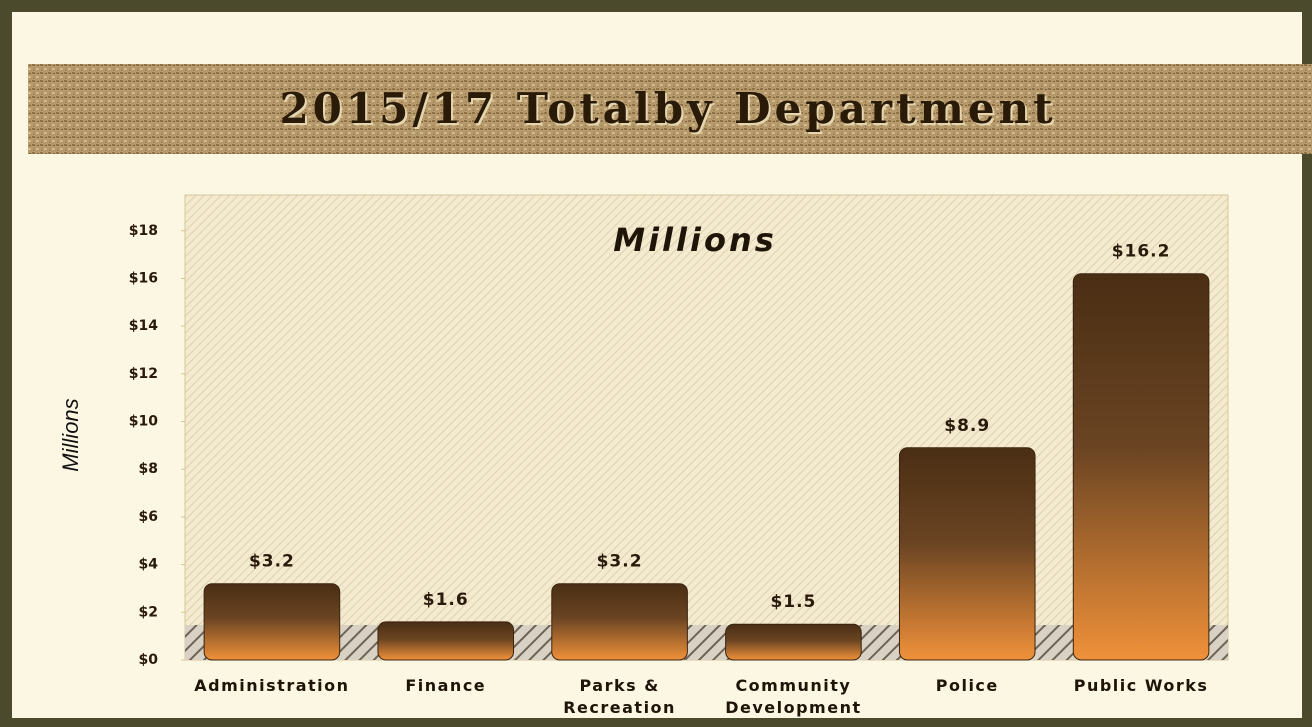  I want to click on y-axis-label: Millions, so click(70, 434).